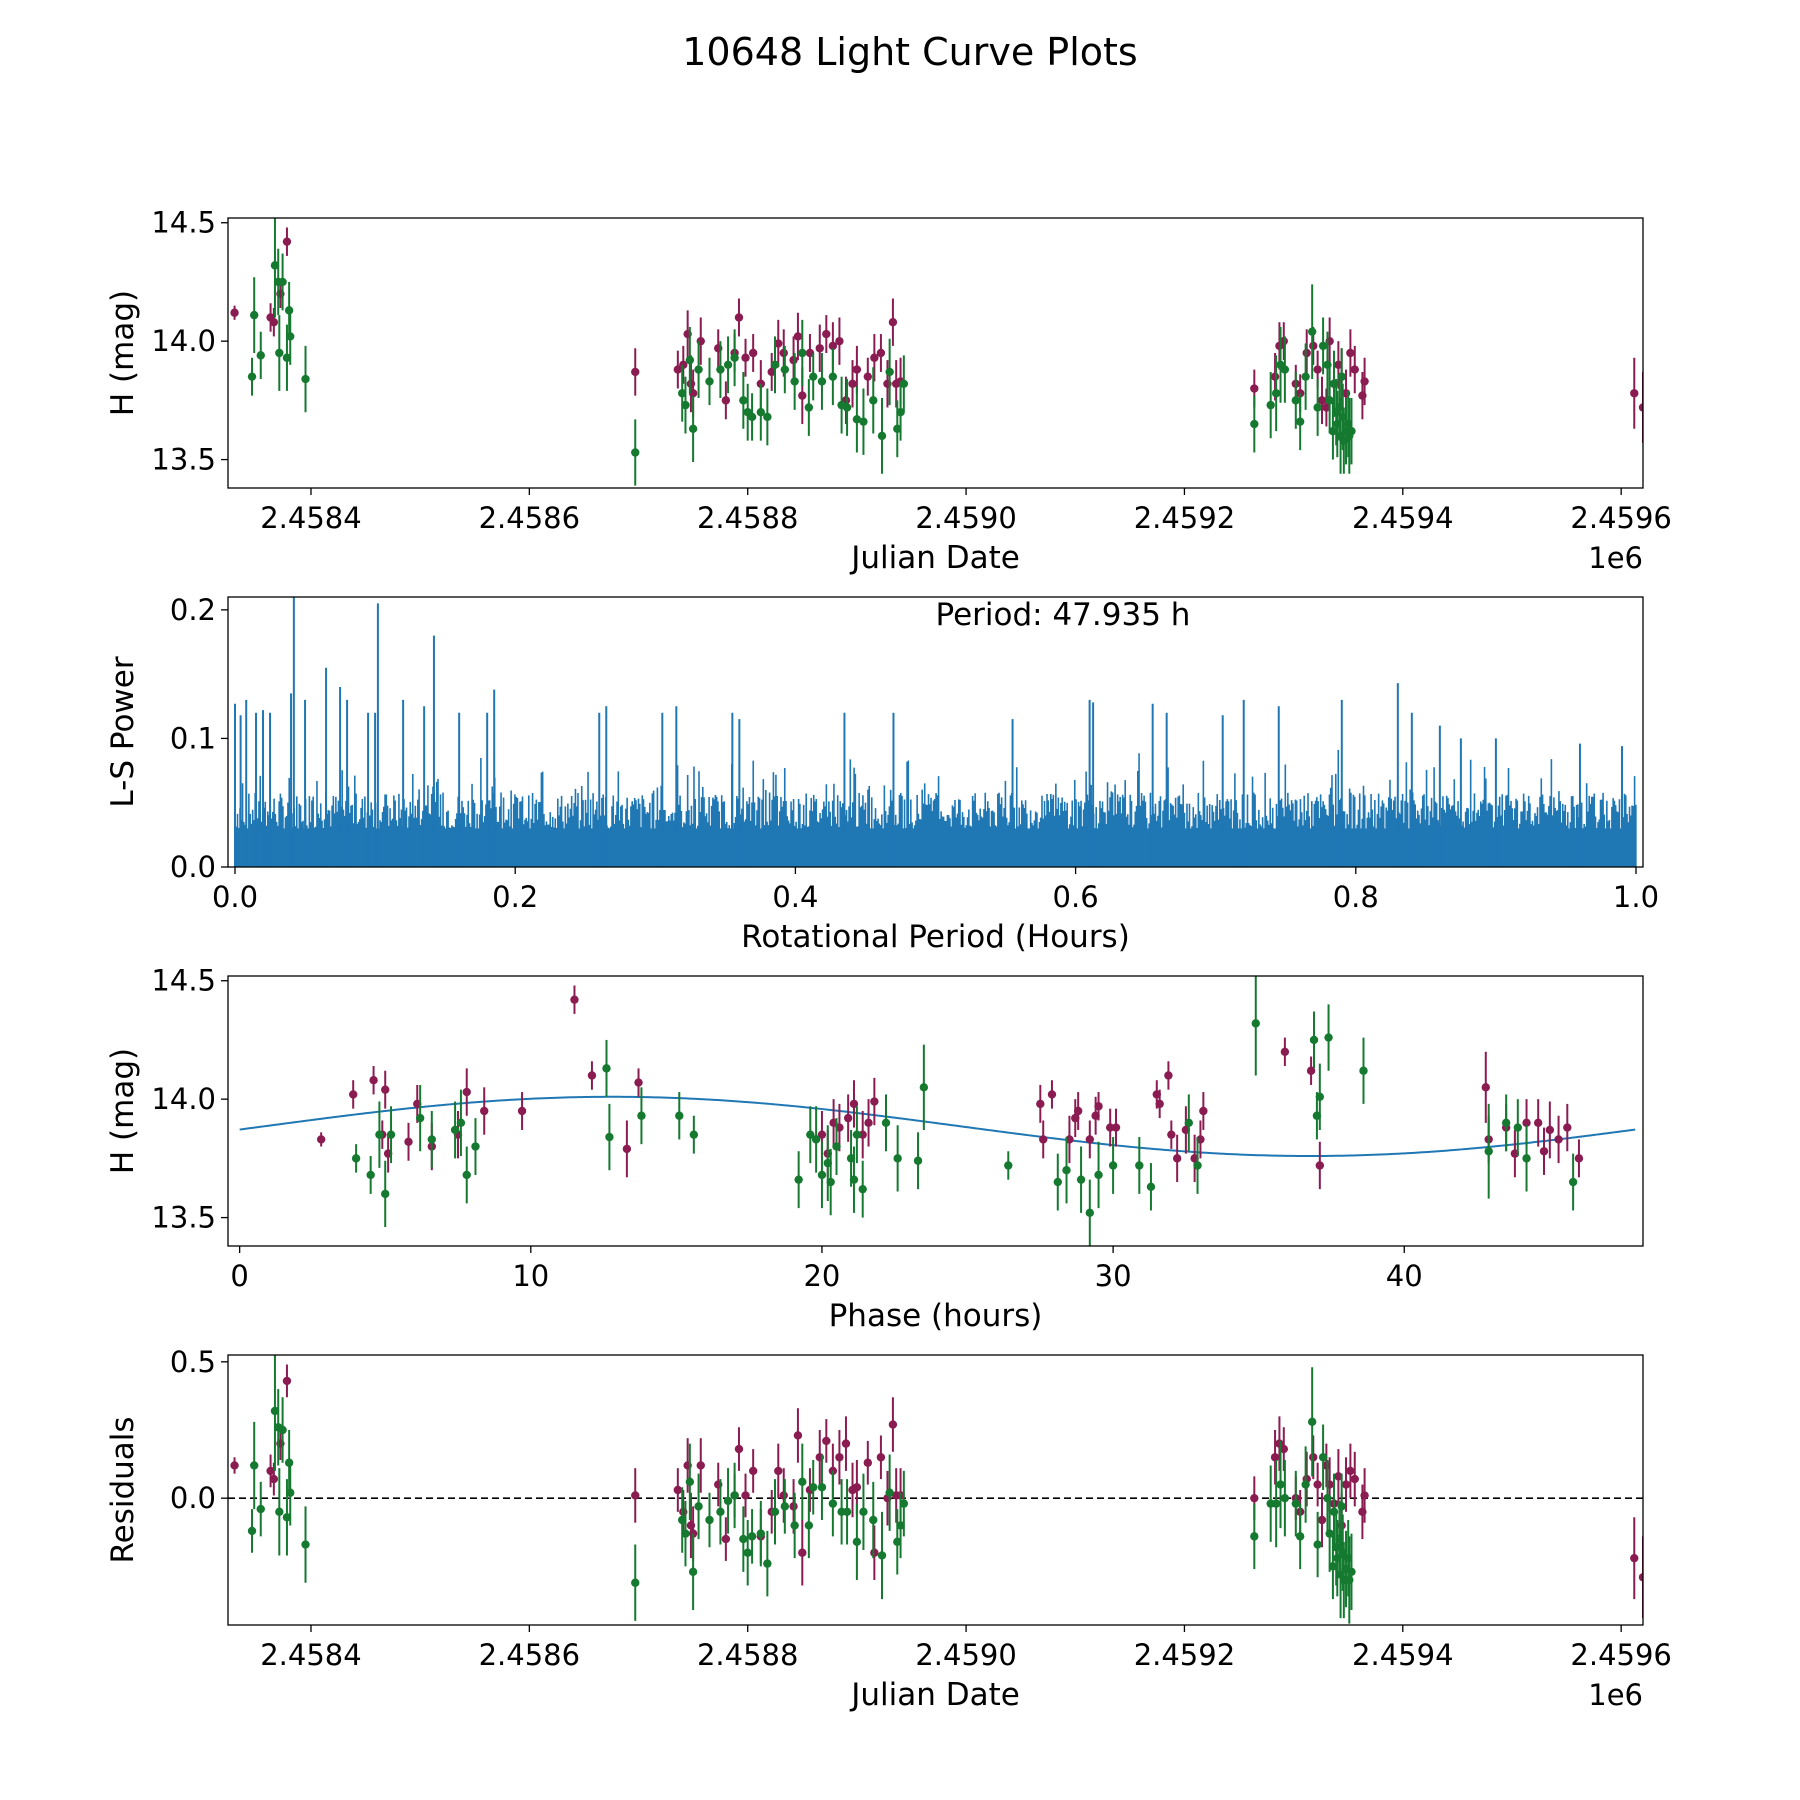  I want to click on residuals-plot-area, so click(935, 1489).